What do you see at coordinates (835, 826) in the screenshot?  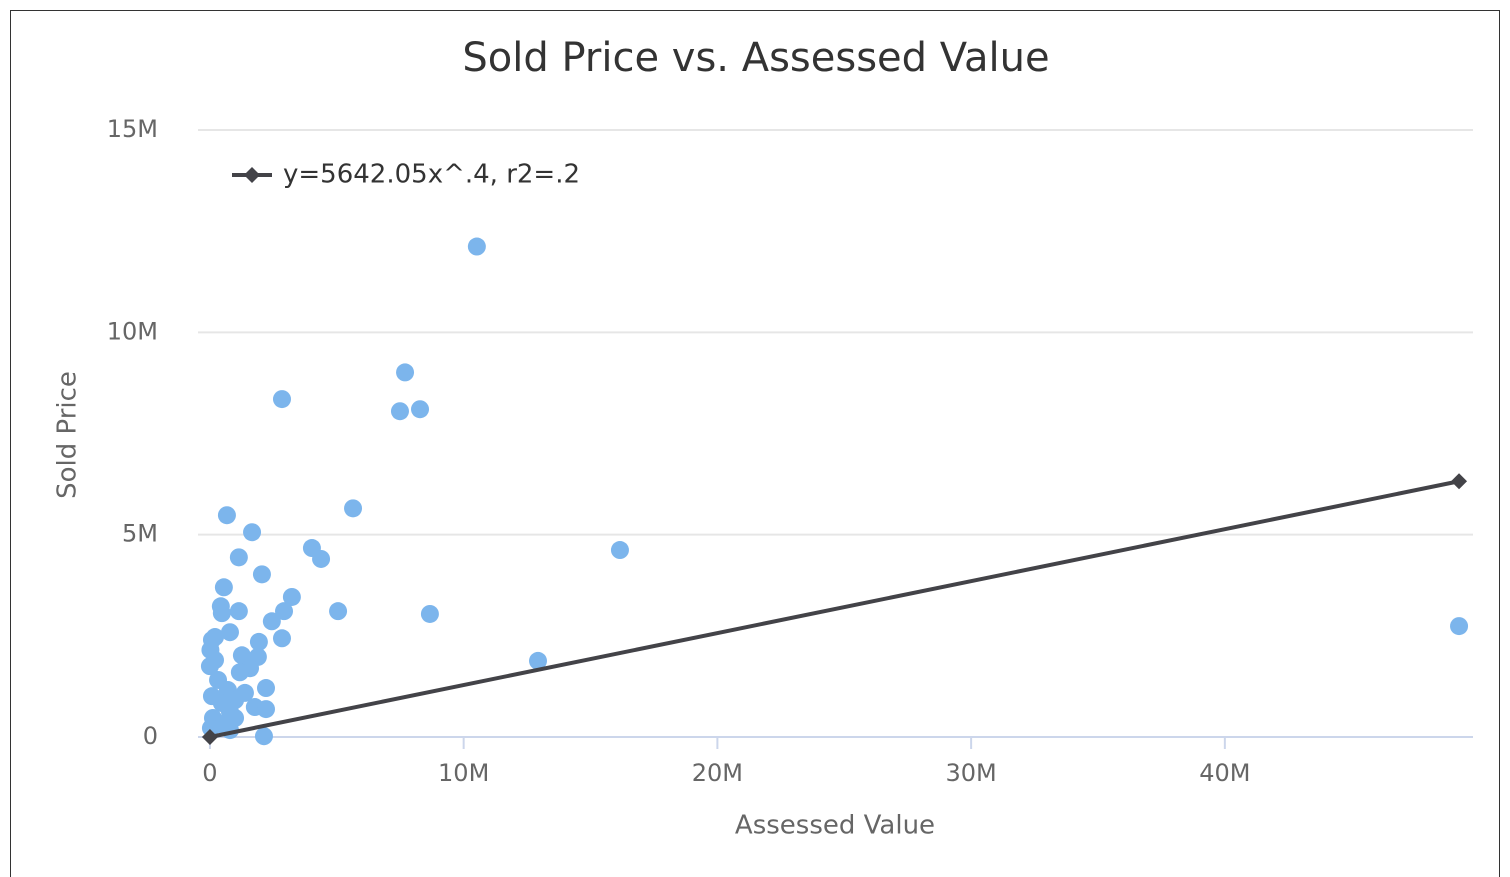 I see `x-axis-title: Assessed Value` at bounding box center [835, 826].